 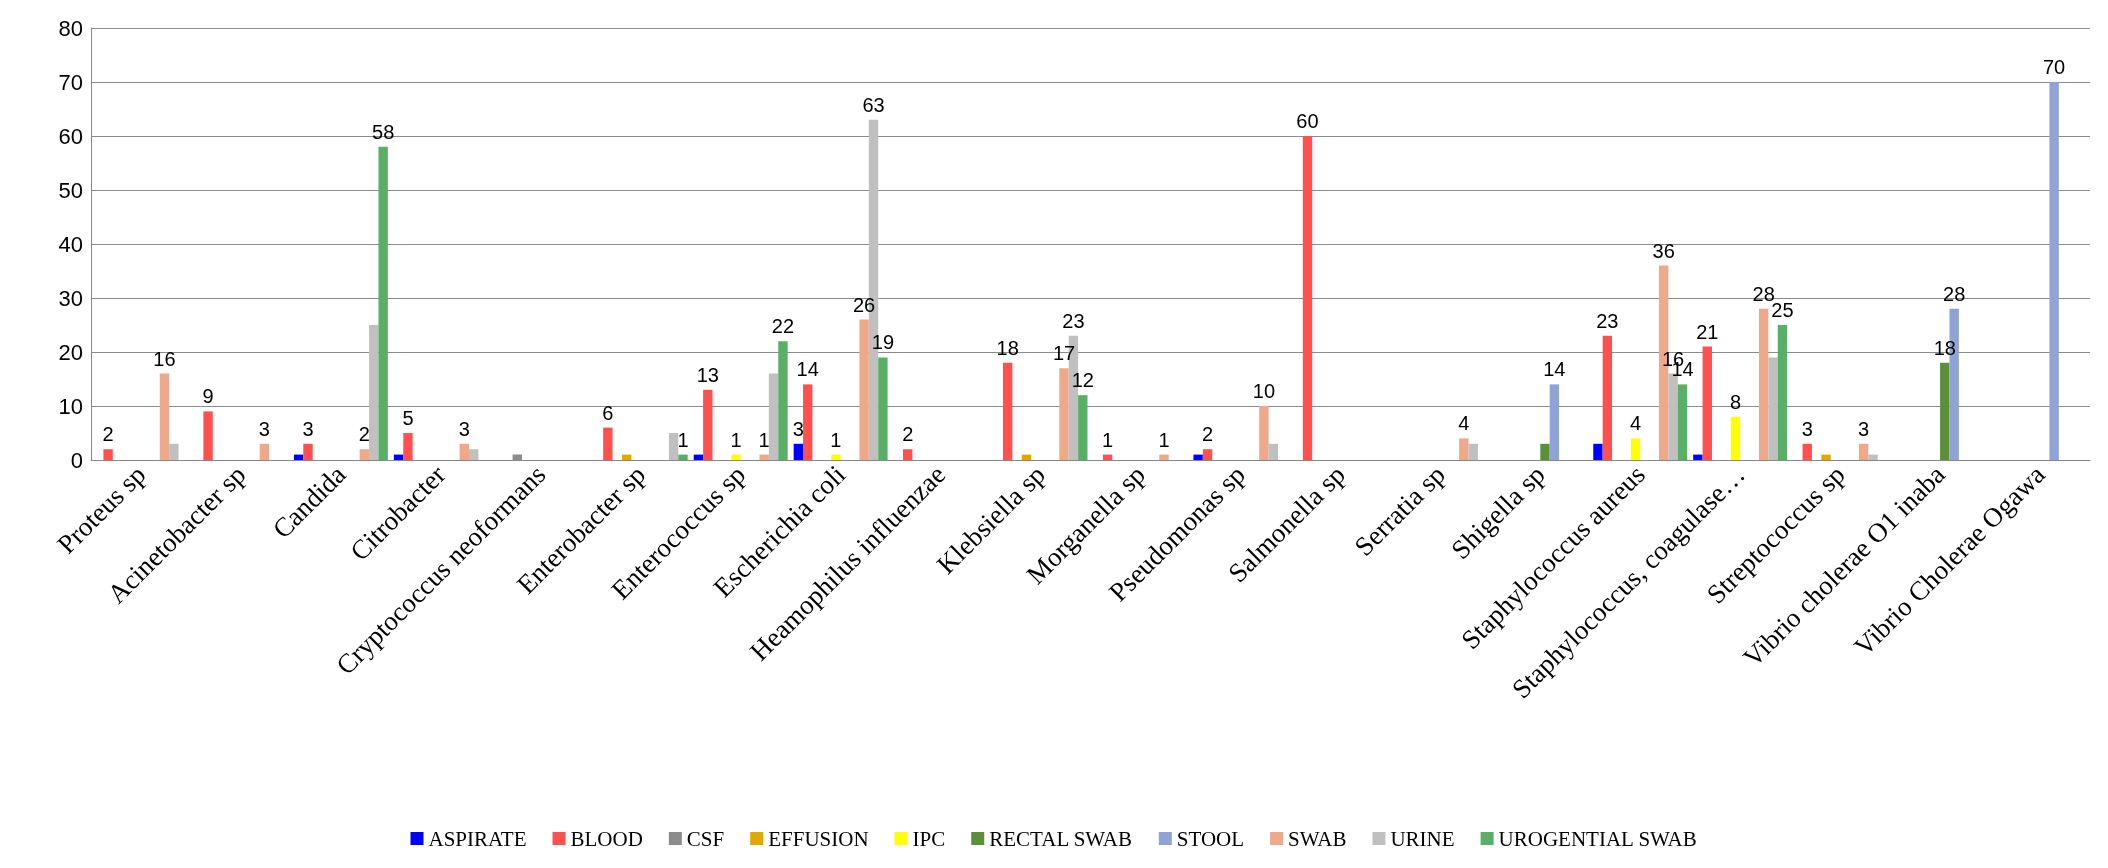 I want to click on y-tick-label: 70, so click(x=70, y=82).